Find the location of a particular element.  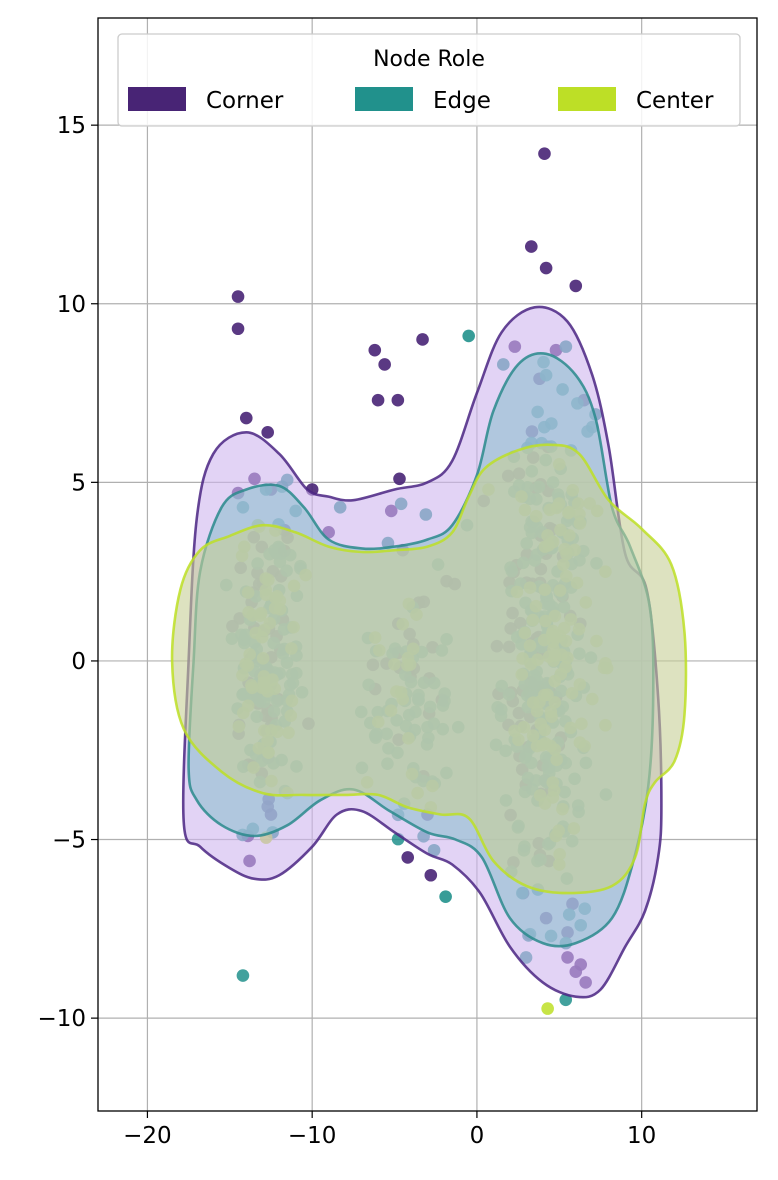

legend-label-edge: Edge is located at coordinates (462, 101).